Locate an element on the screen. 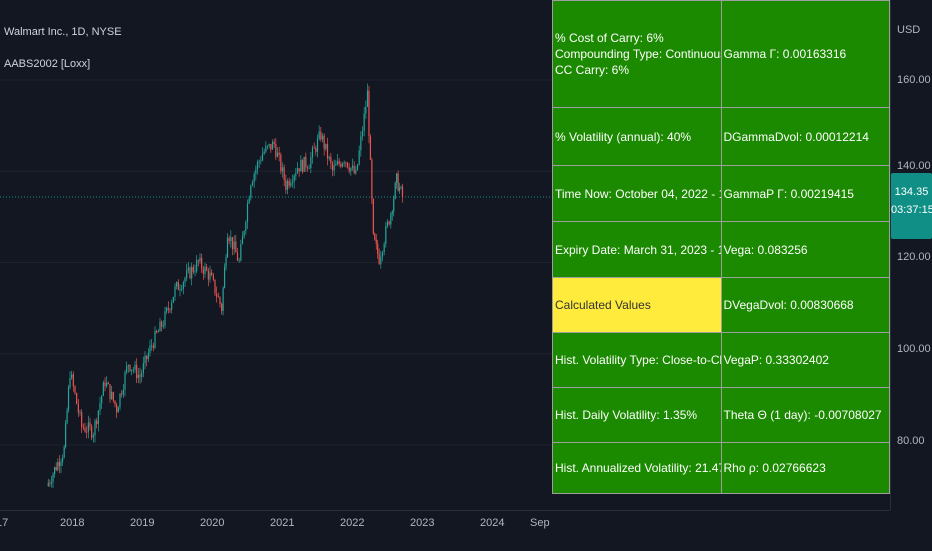  price-tick: 100.00 is located at coordinates (914, 349).